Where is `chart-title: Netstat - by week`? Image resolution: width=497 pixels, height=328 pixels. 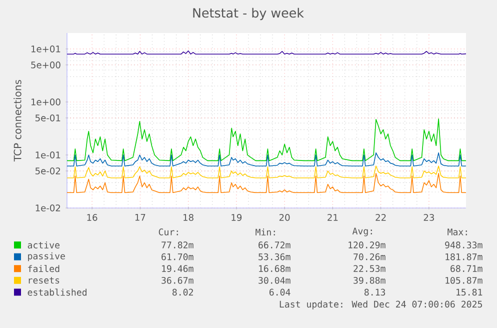 chart-title: Netstat - by week is located at coordinates (248, 14).